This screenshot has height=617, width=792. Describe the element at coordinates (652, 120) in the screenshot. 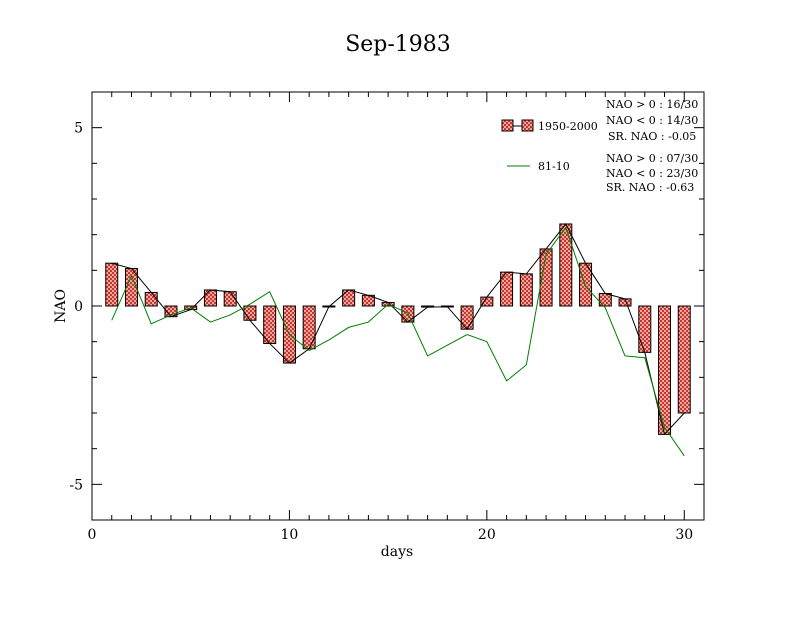

I see `stat-1950-negative: NAO < 0 : 14/30` at that location.